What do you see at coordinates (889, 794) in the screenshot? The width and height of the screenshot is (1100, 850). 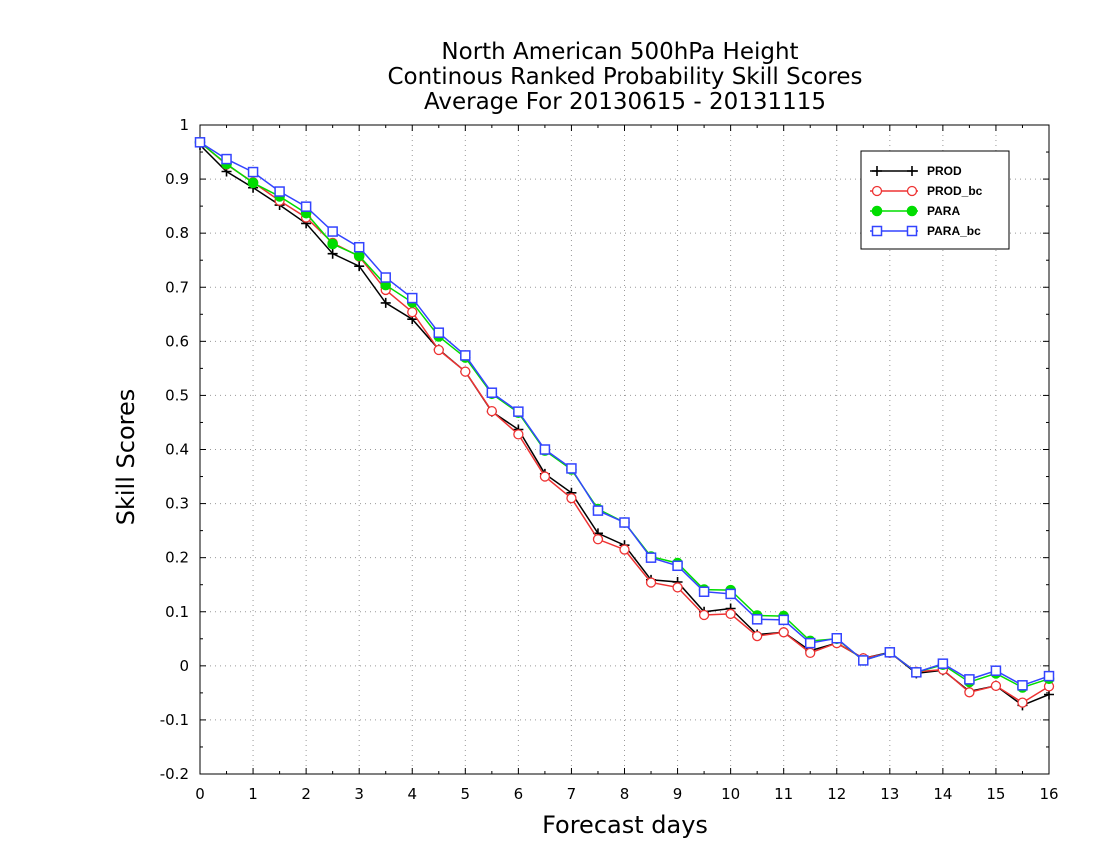 I see `x-tick-label: 13` at bounding box center [889, 794].